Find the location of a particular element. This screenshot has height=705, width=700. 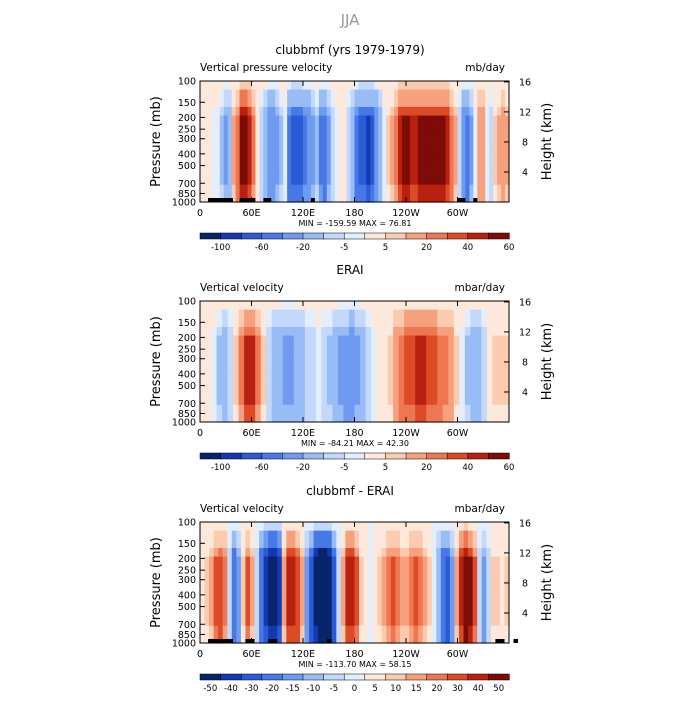

colorbar-label: 50 is located at coordinates (498, 689).